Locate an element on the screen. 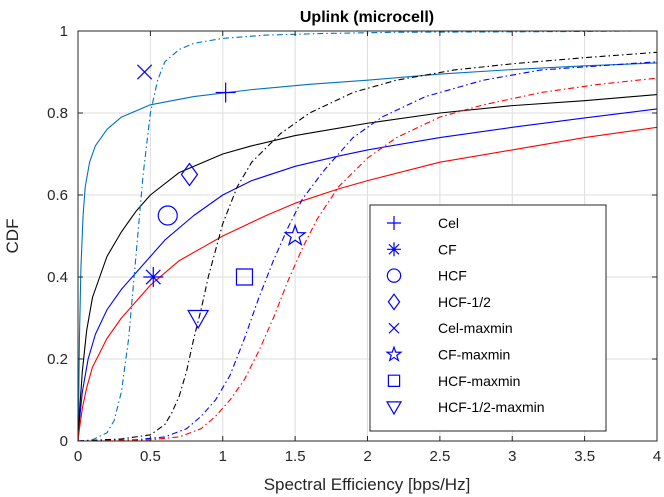 This screenshot has height=497, width=664. marker-hcf-maxmin is located at coordinates (244, 277).